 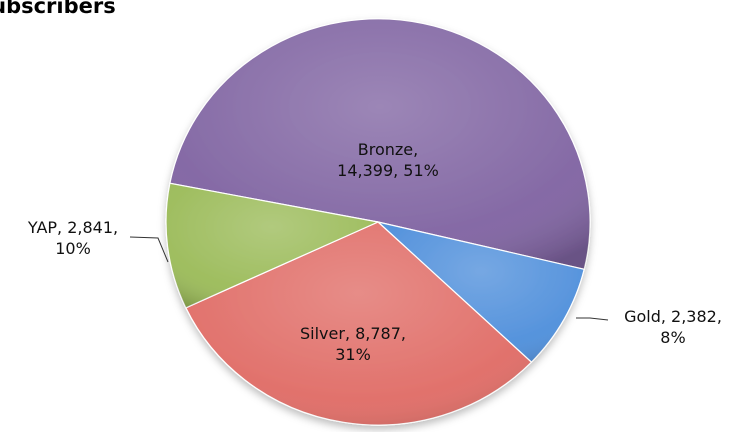 What do you see at coordinates (388, 160) in the screenshot?
I see `data-label-bronze: Bronze, 14,399, 51%` at bounding box center [388, 160].